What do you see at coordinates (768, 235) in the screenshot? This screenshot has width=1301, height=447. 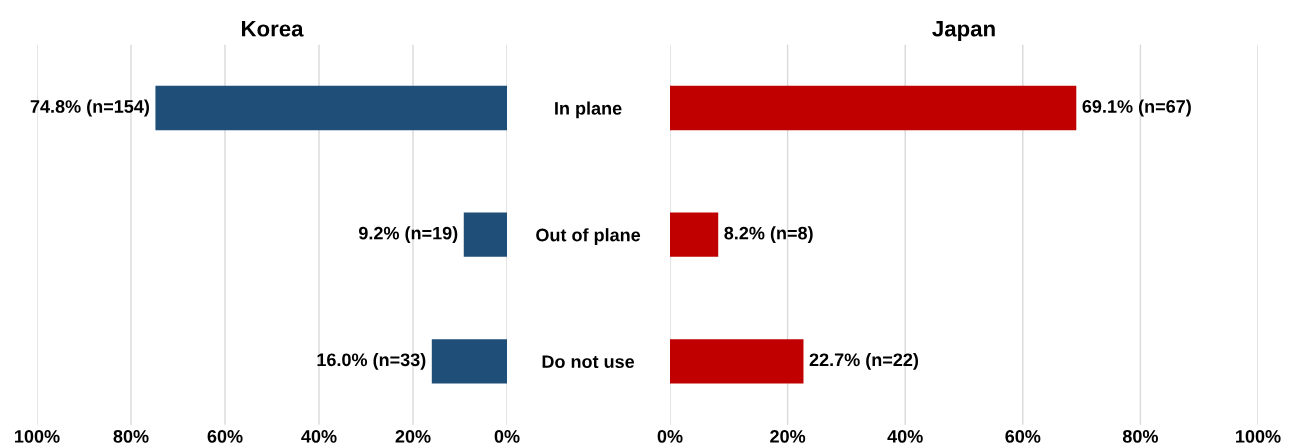 I see `data-label: 8.2% (n=8)` at bounding box center [768, 235].